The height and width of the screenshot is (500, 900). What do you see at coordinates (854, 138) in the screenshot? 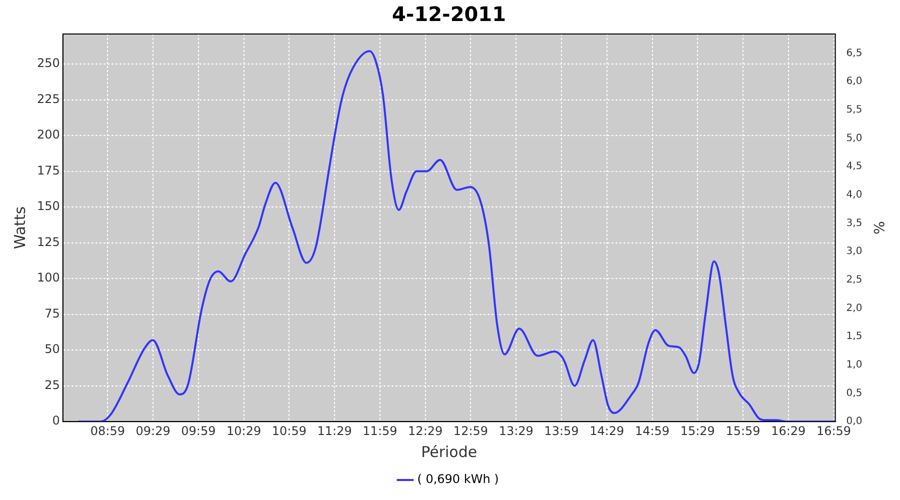
I see `y2-tick-label: 5,0` at bounding box center [854, 138].